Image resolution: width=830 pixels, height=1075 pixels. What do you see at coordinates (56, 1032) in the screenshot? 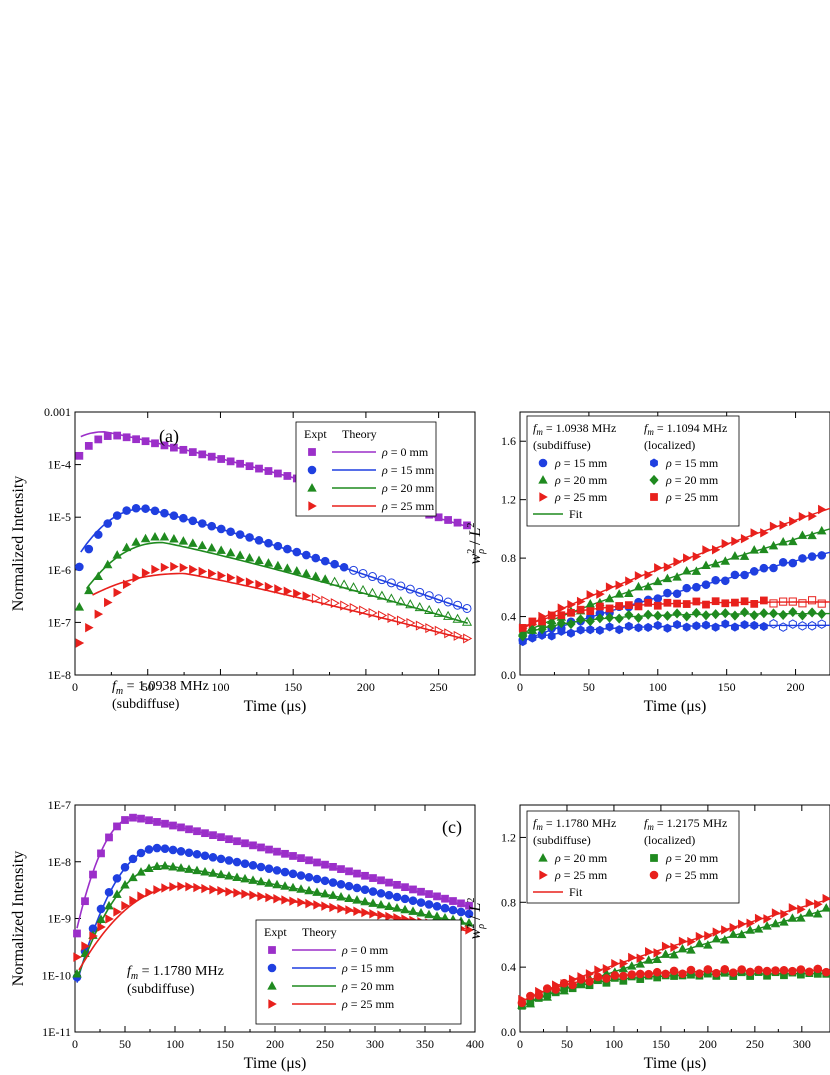
I see `y-tick-label: 1E-11` at bounding box center [56, 1032].